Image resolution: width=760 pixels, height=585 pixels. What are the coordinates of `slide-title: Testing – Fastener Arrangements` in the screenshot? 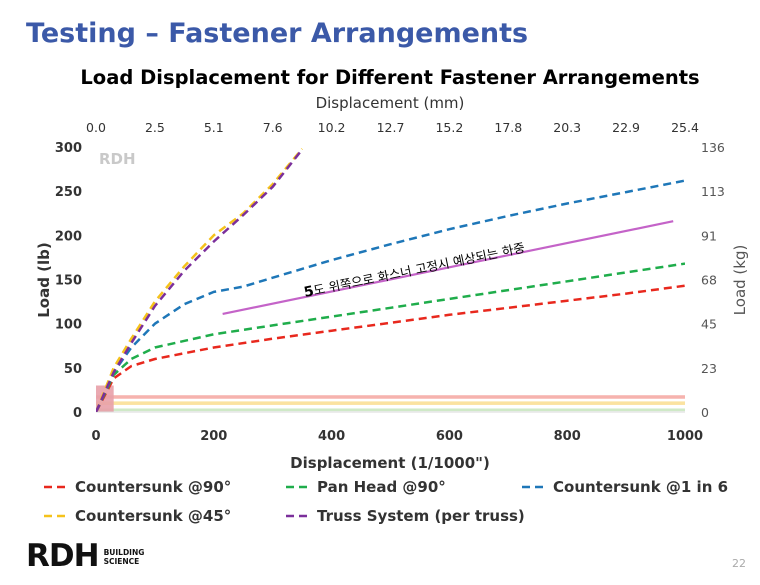 It's located at (277, 33).